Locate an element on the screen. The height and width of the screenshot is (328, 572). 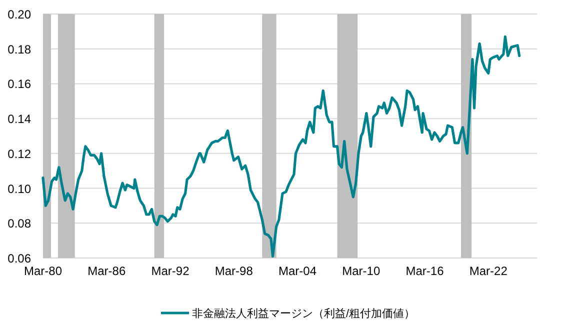
x-tick-label: Mar-92 is located at coordinates (170, 271).